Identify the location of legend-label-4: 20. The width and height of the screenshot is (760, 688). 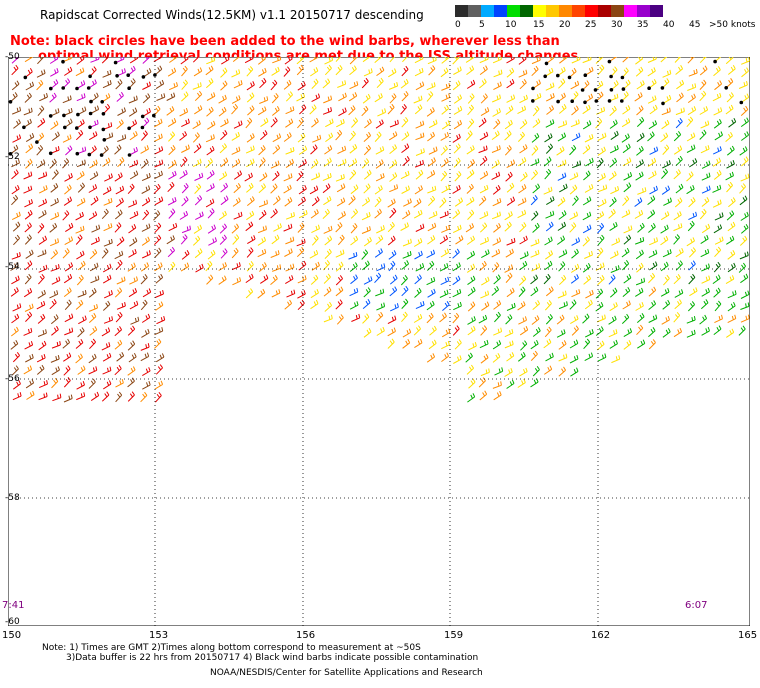
(565, 25).